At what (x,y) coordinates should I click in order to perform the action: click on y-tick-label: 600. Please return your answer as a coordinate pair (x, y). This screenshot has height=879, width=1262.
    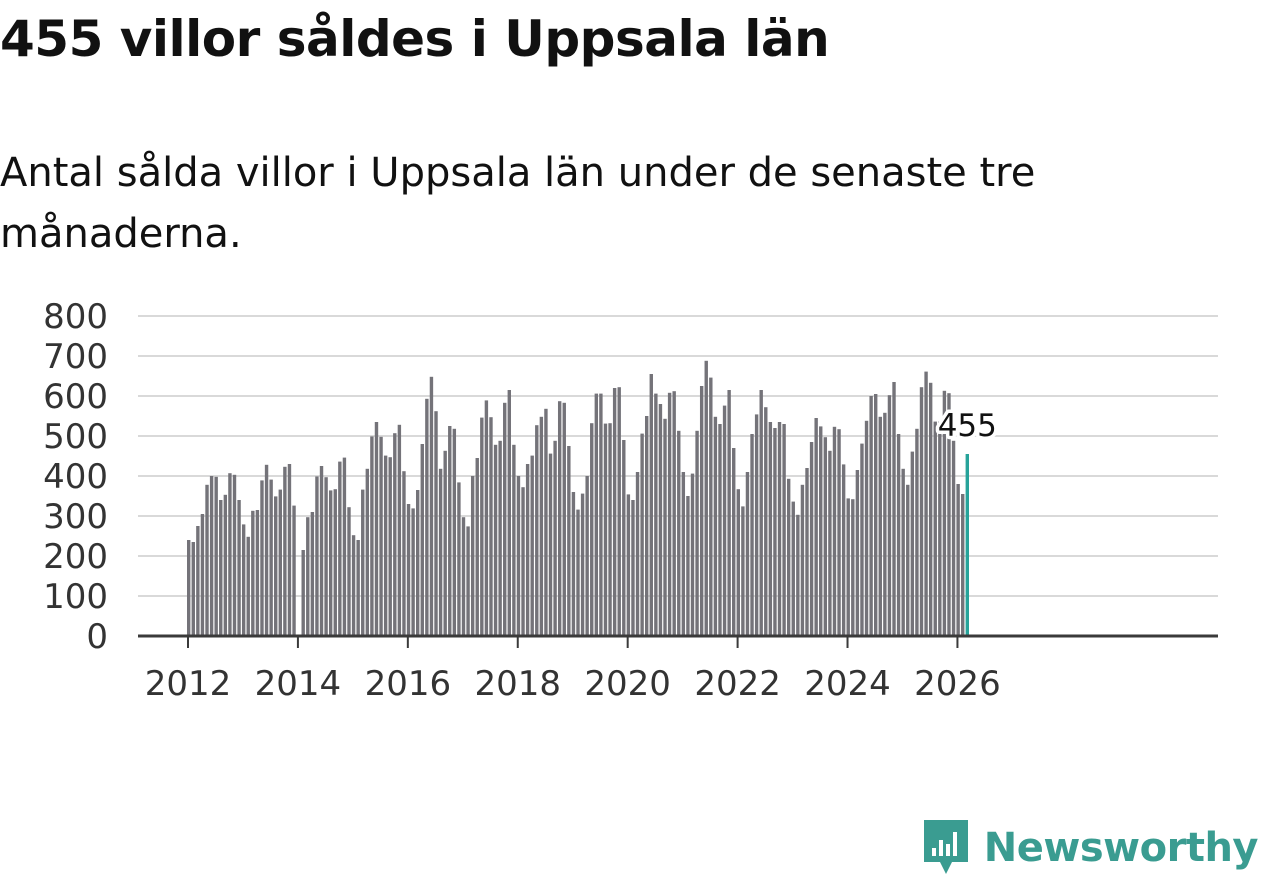
    Looking at the image, I should click on (75, 397).